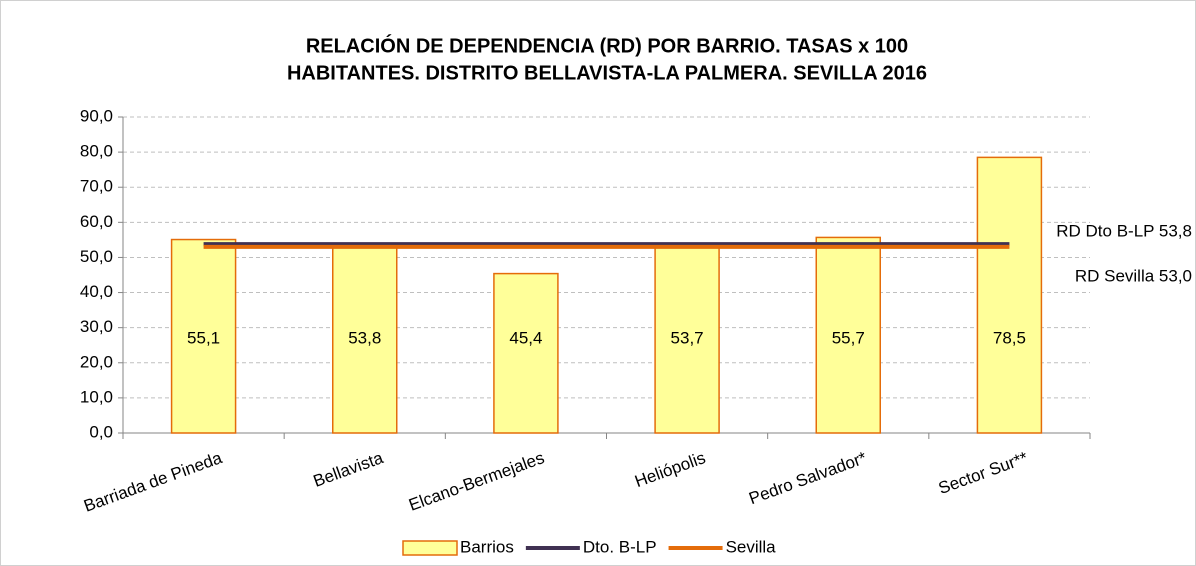 This screenshot has height=566, width=1196. Describe the element at coordinates (96, 326) in the screenshot. I see `y-tick-label: 30,0` at that location.